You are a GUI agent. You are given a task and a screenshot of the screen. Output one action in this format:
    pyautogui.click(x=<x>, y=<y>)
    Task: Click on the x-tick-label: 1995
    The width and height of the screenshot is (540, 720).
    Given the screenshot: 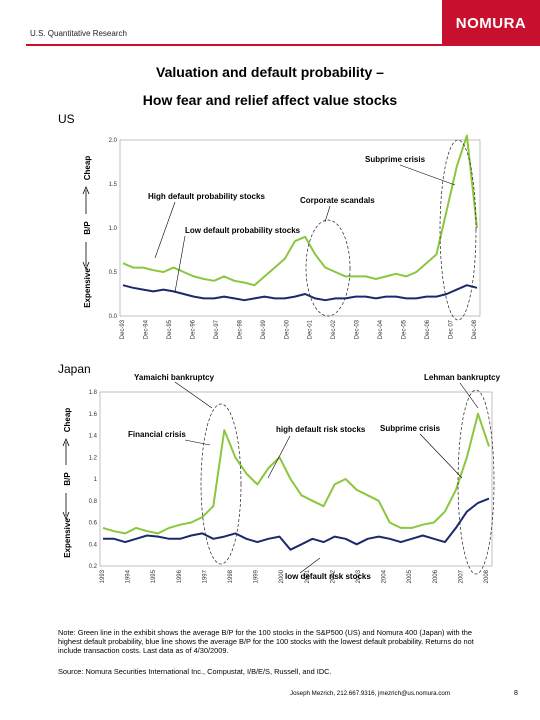 What is the action you would take?
    pyautogui.click(x=154, y=576)
    